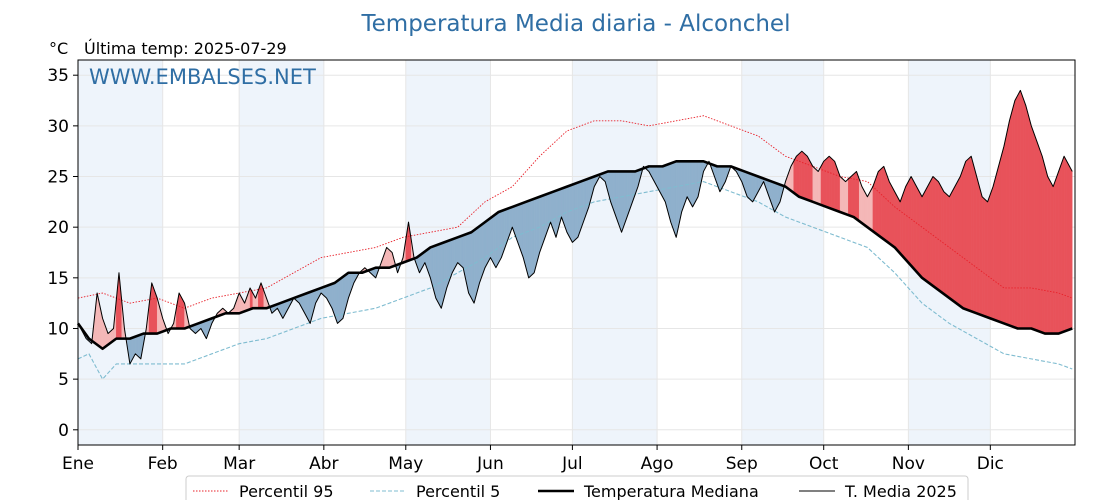  I want to click on x-tick-label: May, so click(405, 464).